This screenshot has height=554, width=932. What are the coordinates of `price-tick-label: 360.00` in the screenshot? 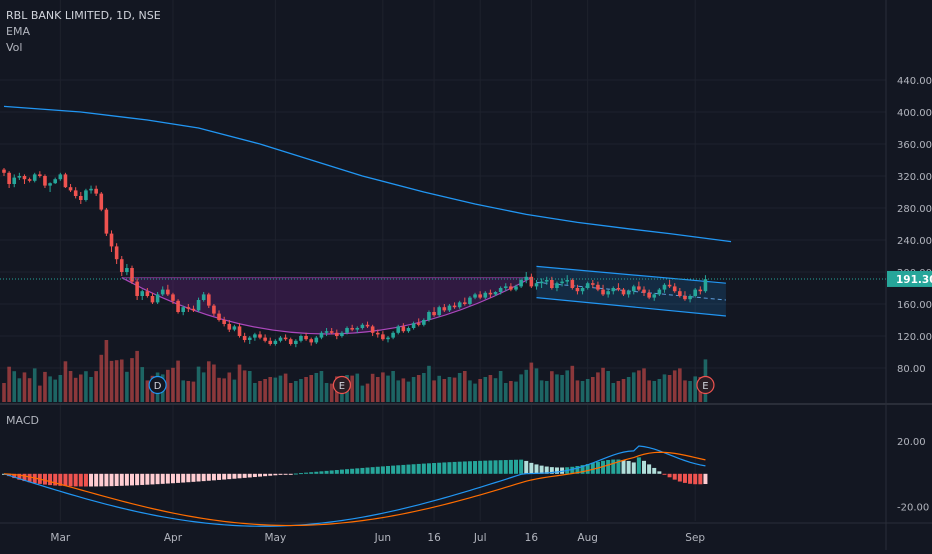 It's located at (914, 145).